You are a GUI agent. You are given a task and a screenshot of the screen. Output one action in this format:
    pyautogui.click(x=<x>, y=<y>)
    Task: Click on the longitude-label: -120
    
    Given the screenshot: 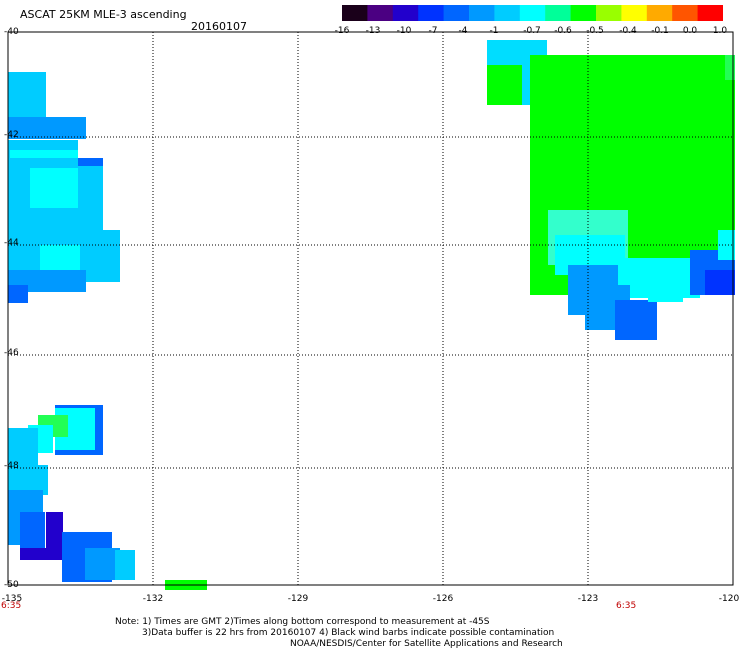 What is the action you would take?
    pyautogui.click(x=729, y=599)
    